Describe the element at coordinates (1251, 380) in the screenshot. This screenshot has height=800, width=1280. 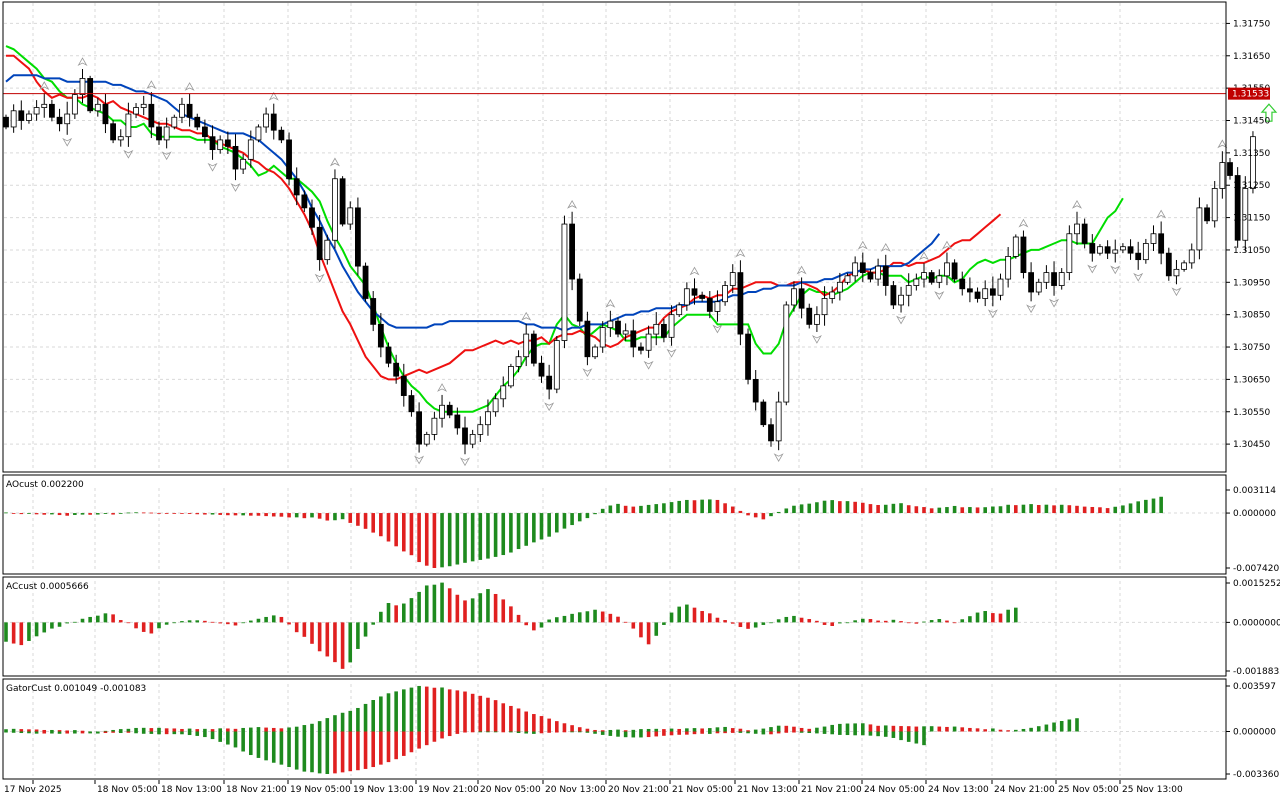
I see `price-tick-label: 1.30650` at that location.